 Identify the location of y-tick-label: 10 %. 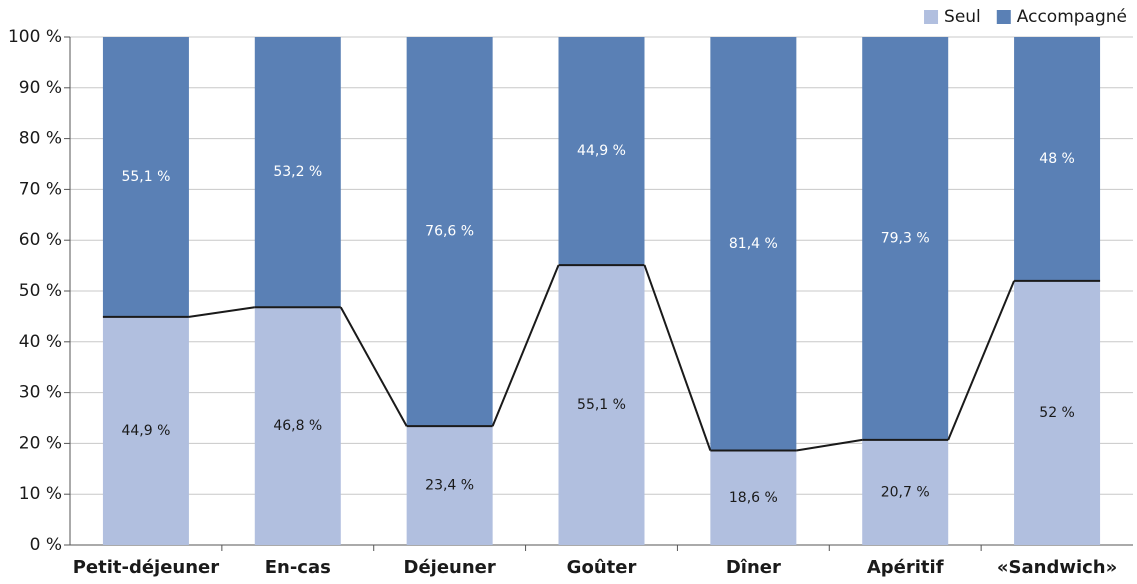
(40, 494).